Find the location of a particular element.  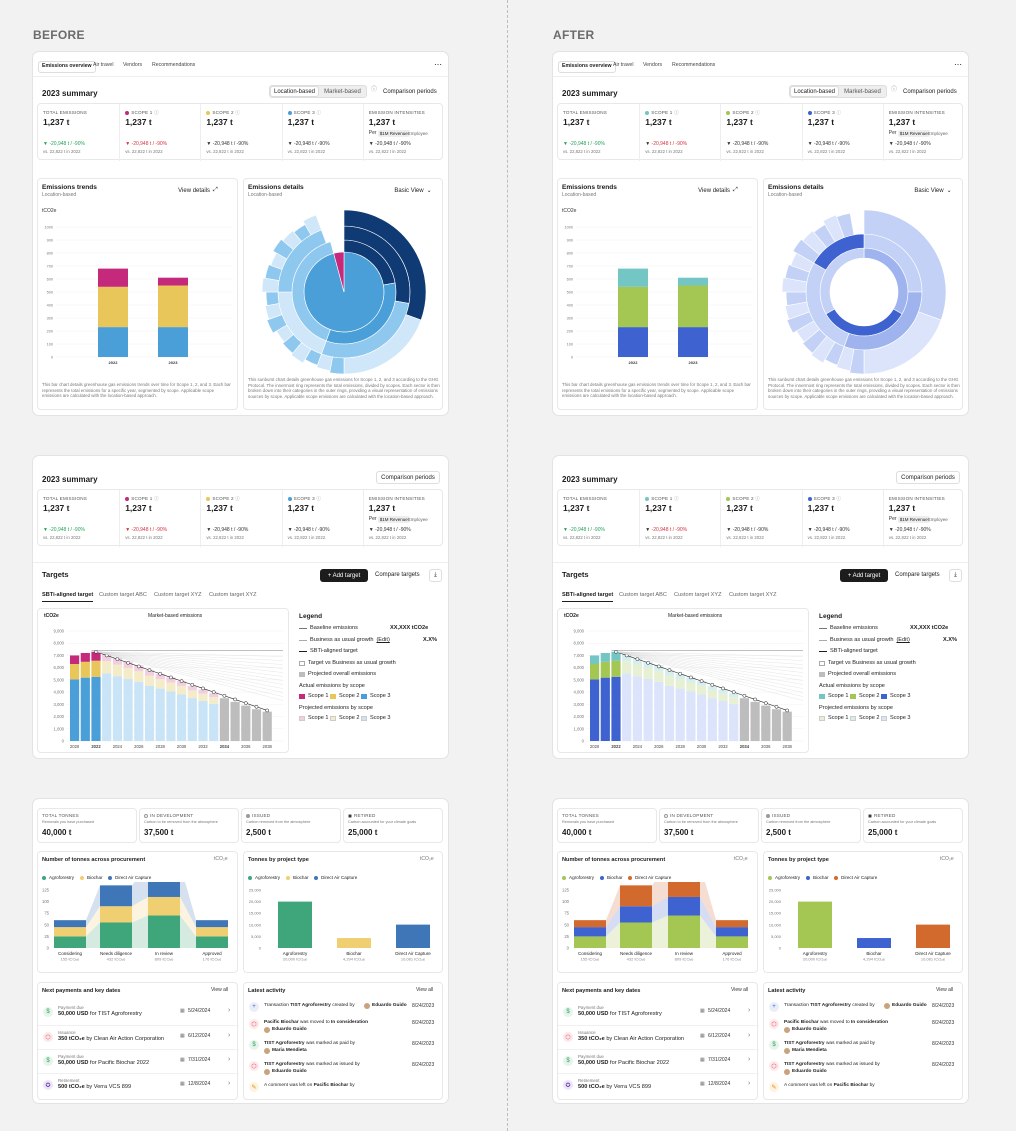

payment-rest: by Verra VCS 899 is located at coordinates (109, 1087).